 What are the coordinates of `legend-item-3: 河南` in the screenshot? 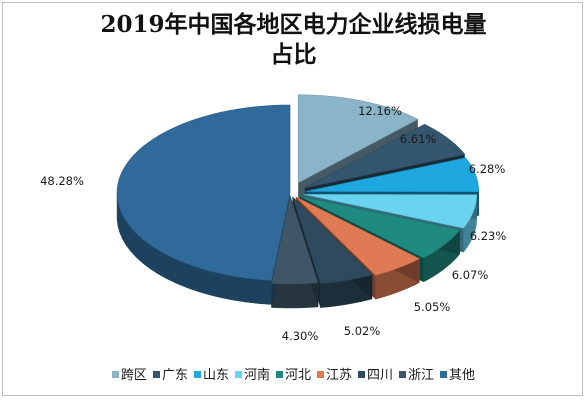 It's located at (252, 373).